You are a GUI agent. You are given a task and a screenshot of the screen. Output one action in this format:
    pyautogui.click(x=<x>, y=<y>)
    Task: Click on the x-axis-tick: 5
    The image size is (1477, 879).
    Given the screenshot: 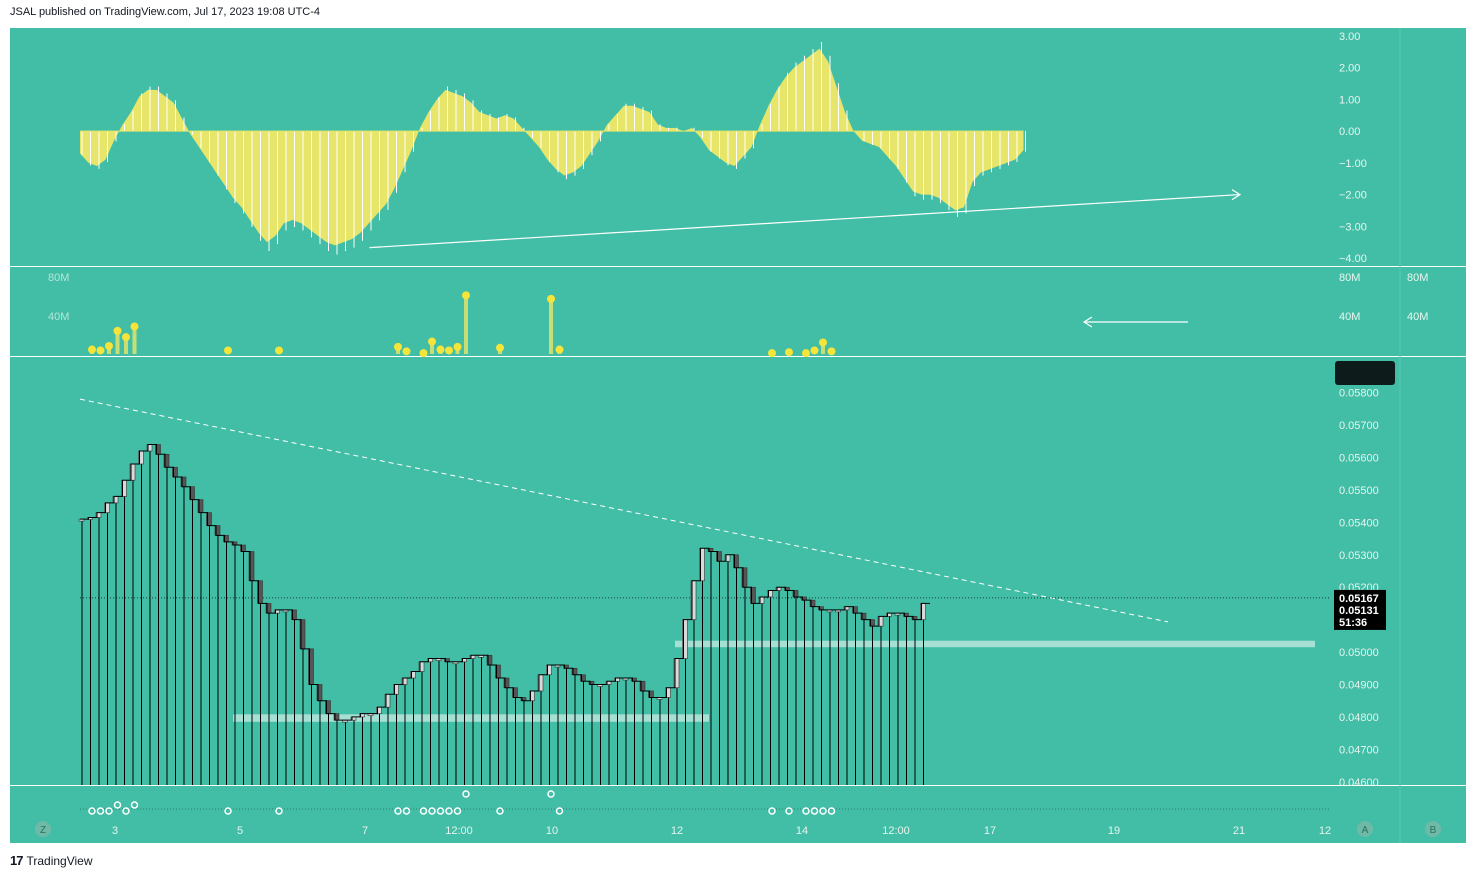 What is the action you would take?
    pyautogui.click(x=240, y=831)
    